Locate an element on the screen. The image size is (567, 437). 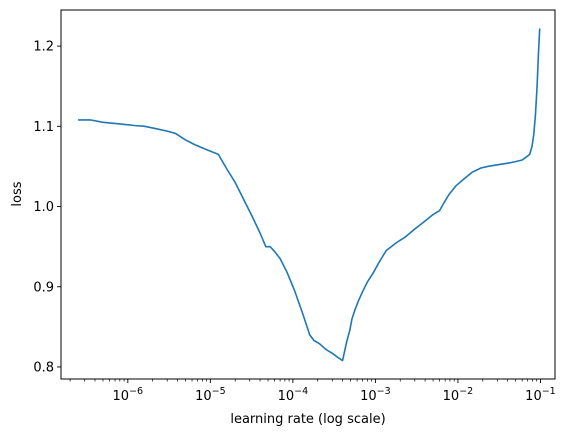
x-tick-label: 10⁻⁶ is located at coordinates (128, 395).